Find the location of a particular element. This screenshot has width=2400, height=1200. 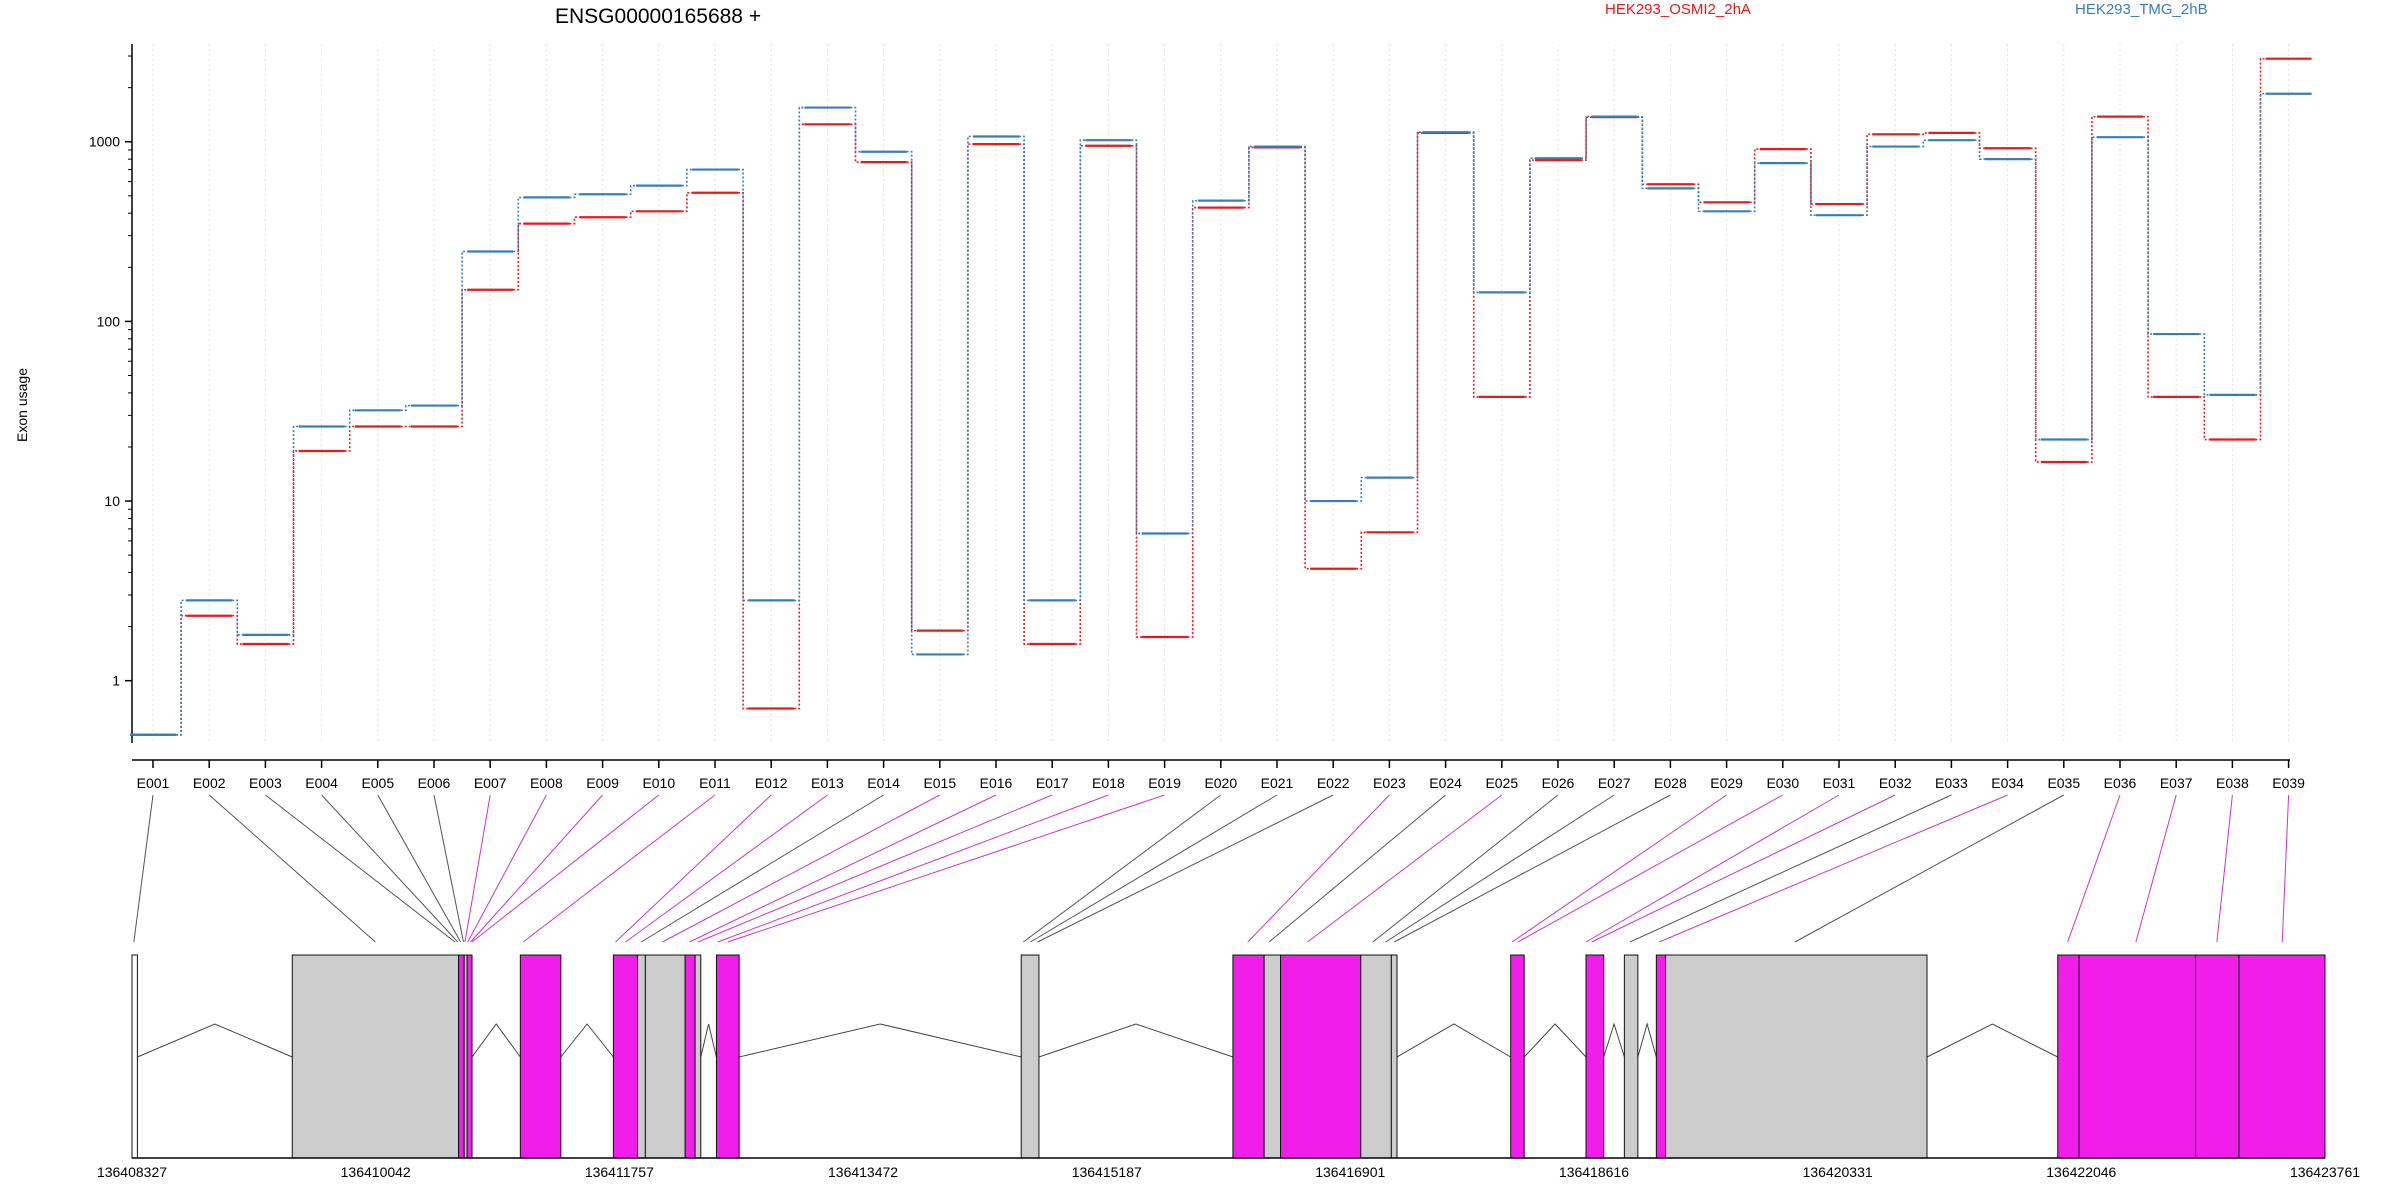

exon-label: E030 is located at coordinates (1782, 783).